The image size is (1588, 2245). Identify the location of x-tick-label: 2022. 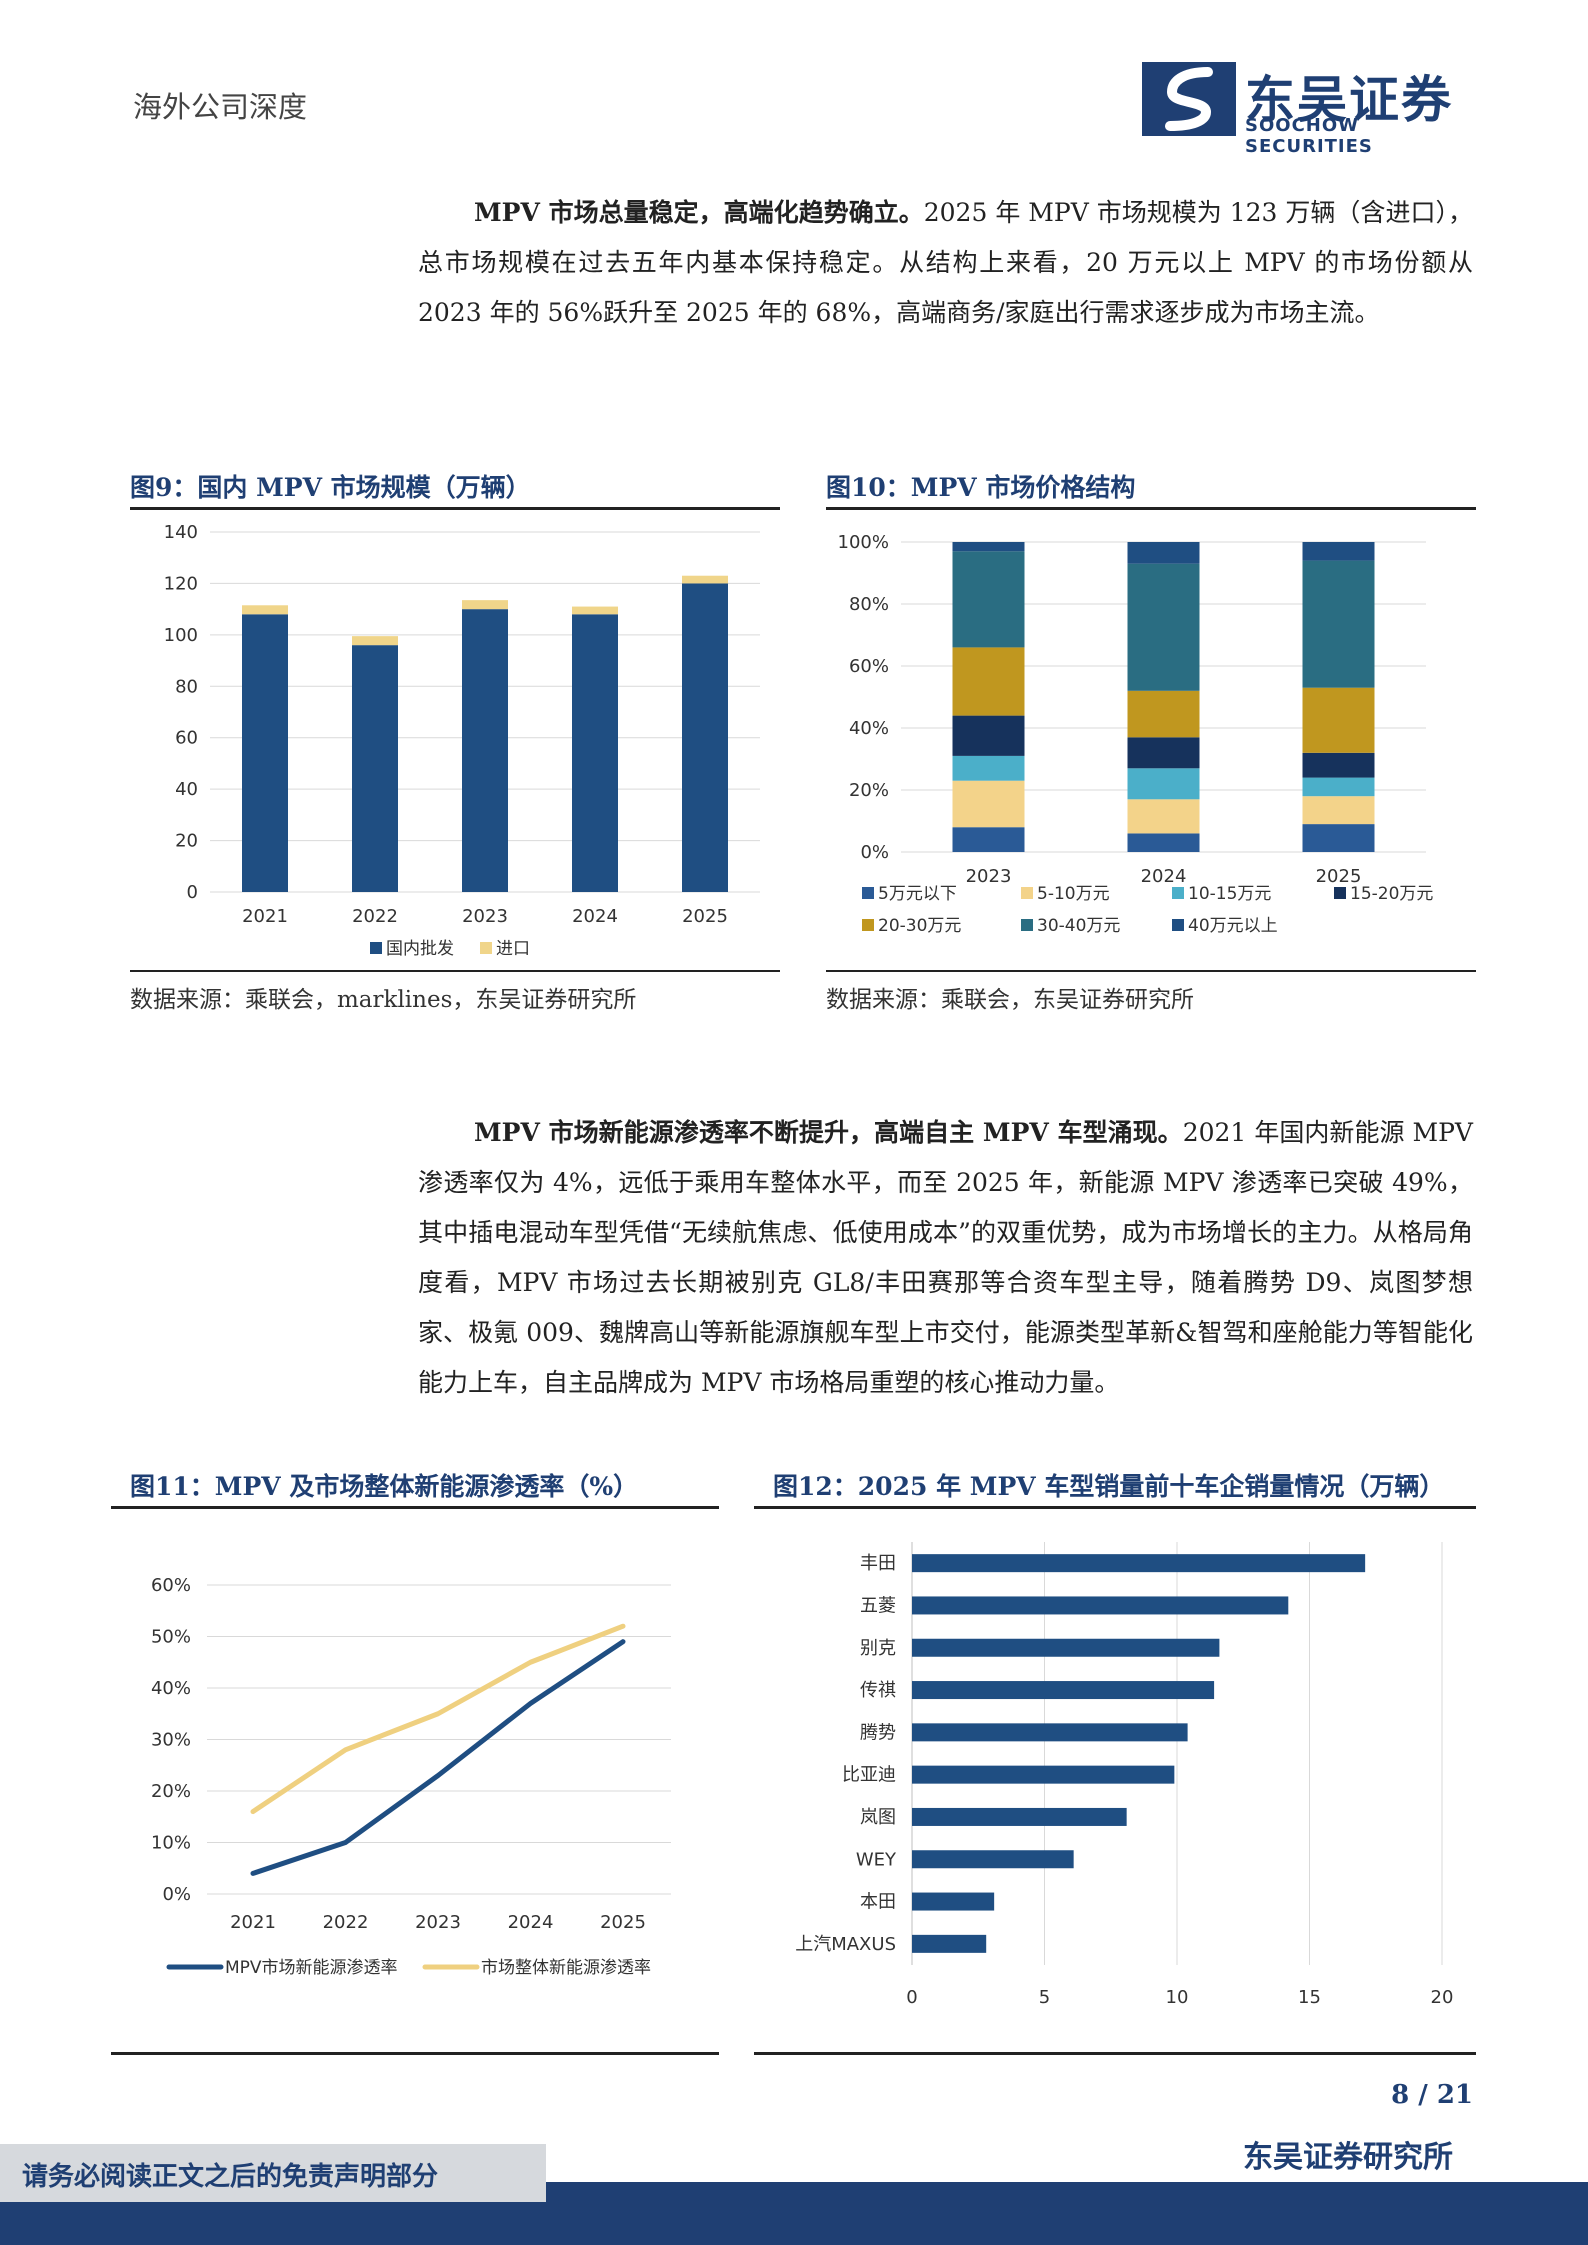
(346, 1922).